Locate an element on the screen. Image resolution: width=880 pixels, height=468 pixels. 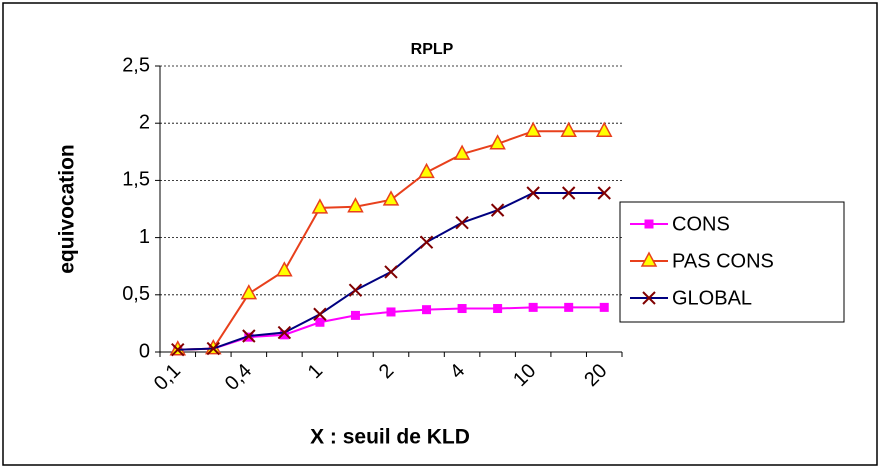
x-axis-title: X : seuil de KLD is located at coordinates (390, 437).